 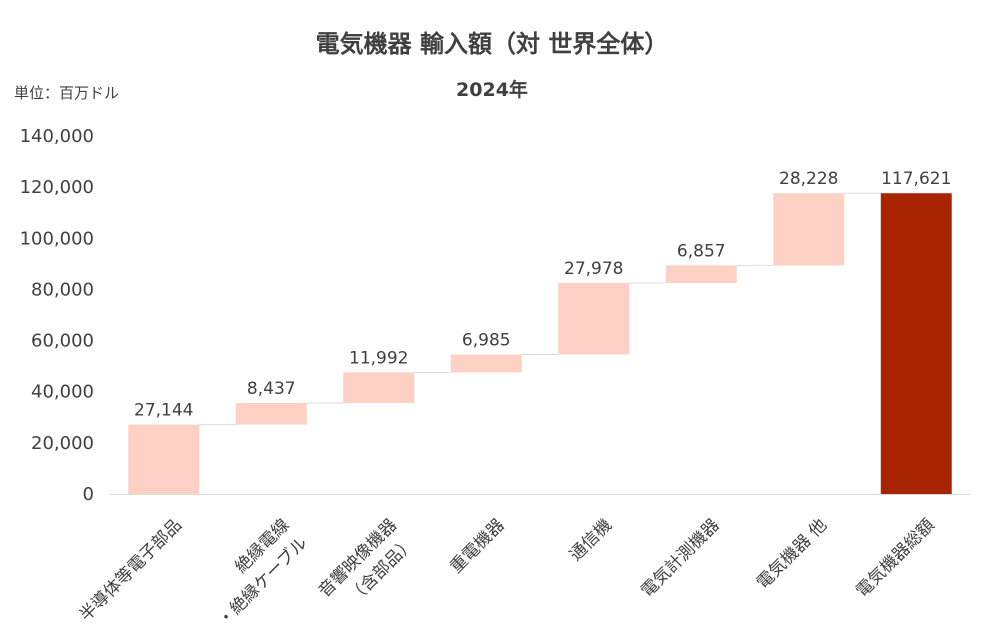 What do you see at coordinates (916, 343) in the screenshot?
I see `bar-total` at bounding box center [916, 343].